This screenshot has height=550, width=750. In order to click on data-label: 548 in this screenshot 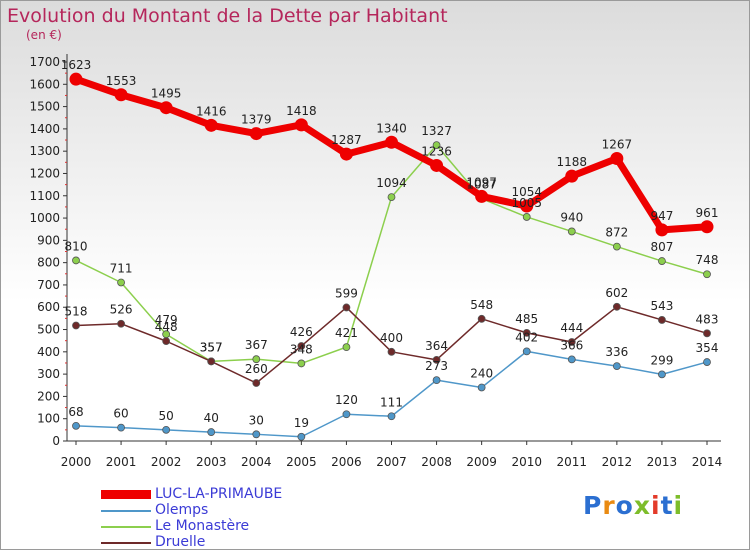, I will do `click(481, 305)`.